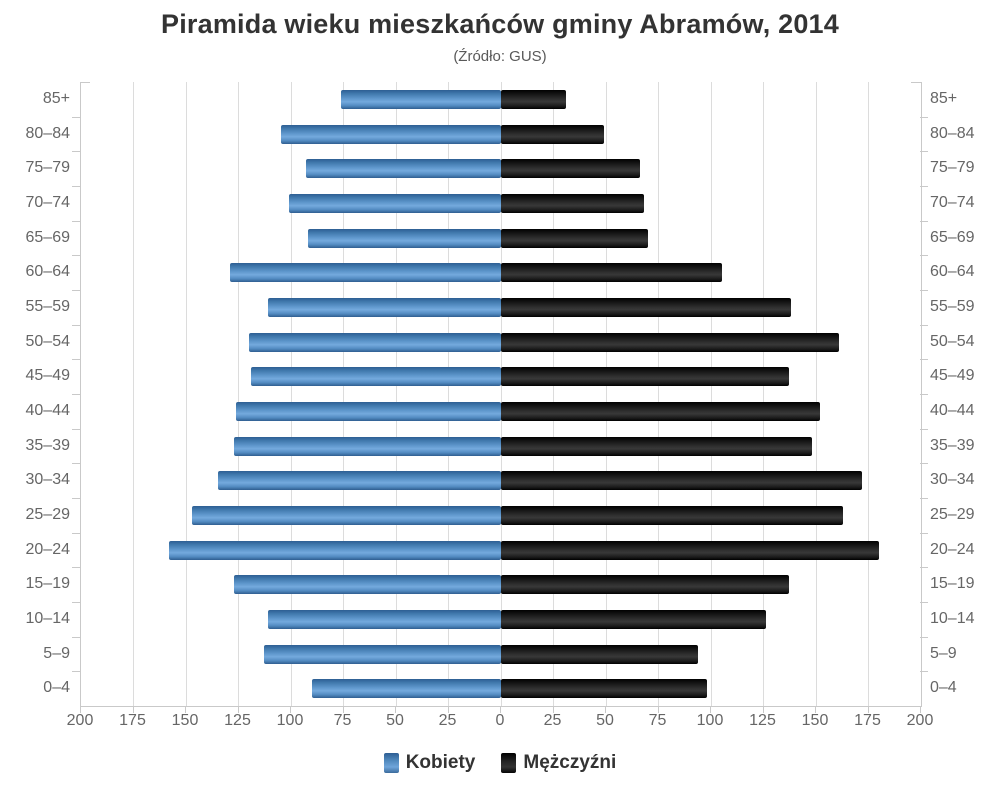 This screenshot has width=1000, height=800. Describe the element at coordinates (943, 653) in the screenshot. I see `age-label-right: 5–9` at that location.